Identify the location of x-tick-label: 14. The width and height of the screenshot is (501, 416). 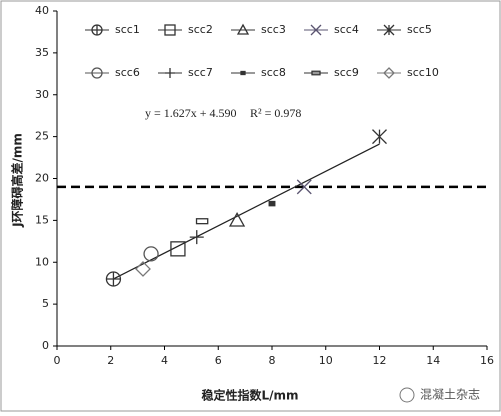
(433, 360).